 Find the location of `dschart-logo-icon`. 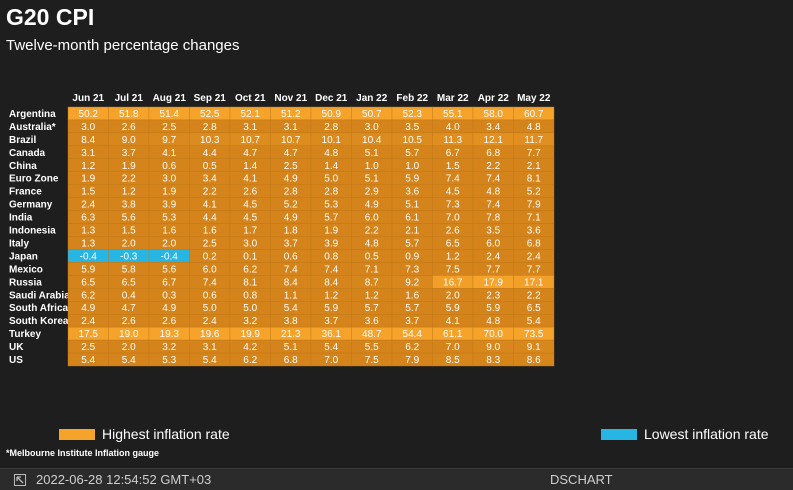

dschart-logo-icon is located at coordinates (20, 479).